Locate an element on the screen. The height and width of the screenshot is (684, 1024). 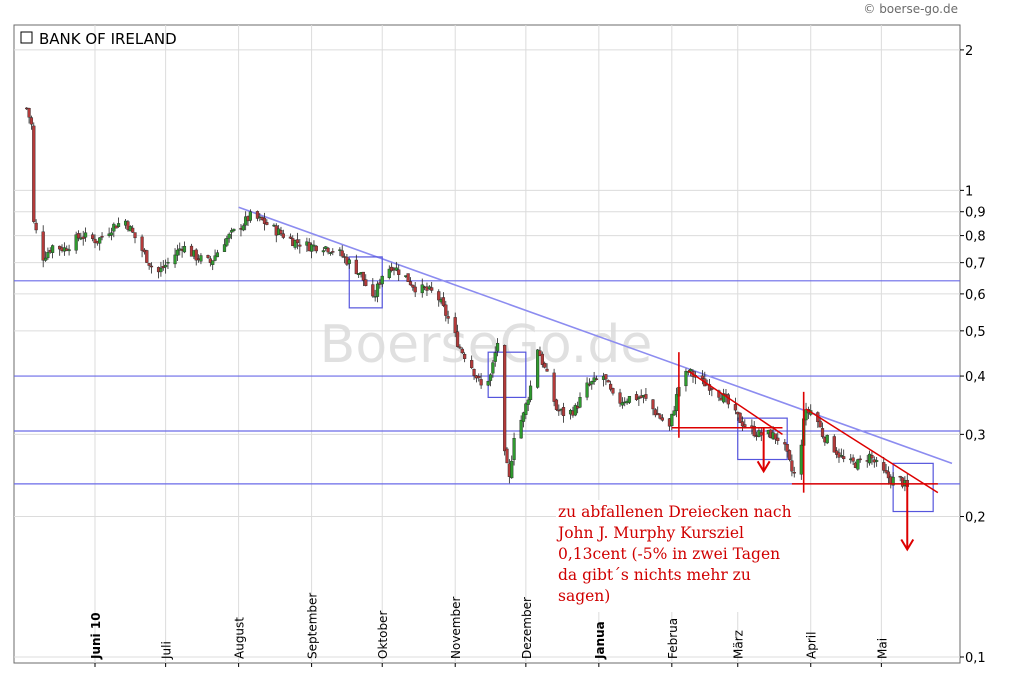
x-tick-label: Mai is located at coordinates (882, 648).